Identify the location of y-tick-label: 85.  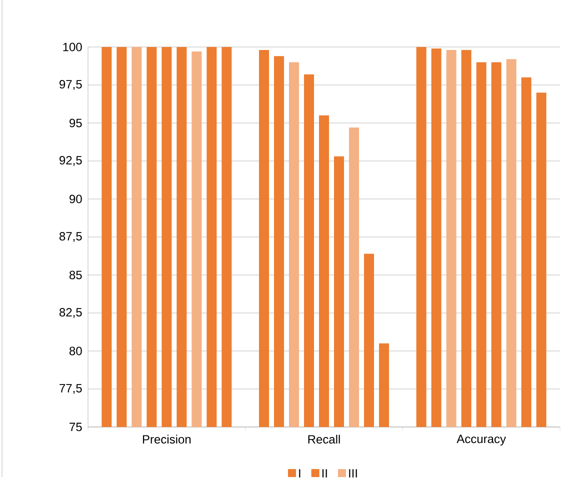
(76, 275).